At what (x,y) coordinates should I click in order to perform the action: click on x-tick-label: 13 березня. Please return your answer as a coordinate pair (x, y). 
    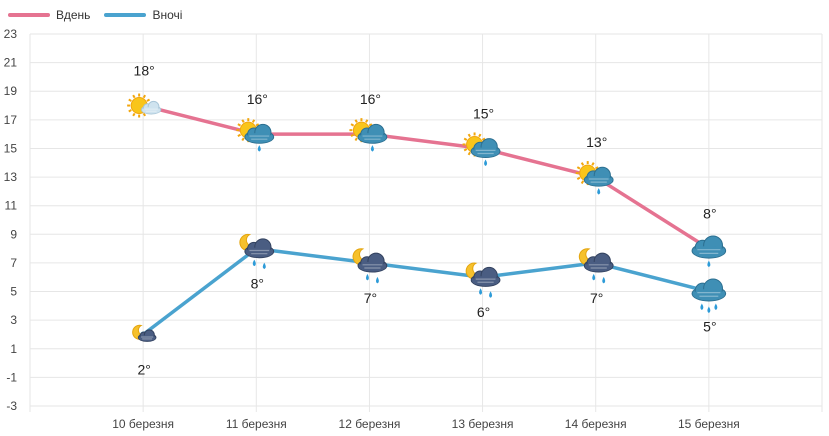
    Looking at the image, I should click on (483, 424).